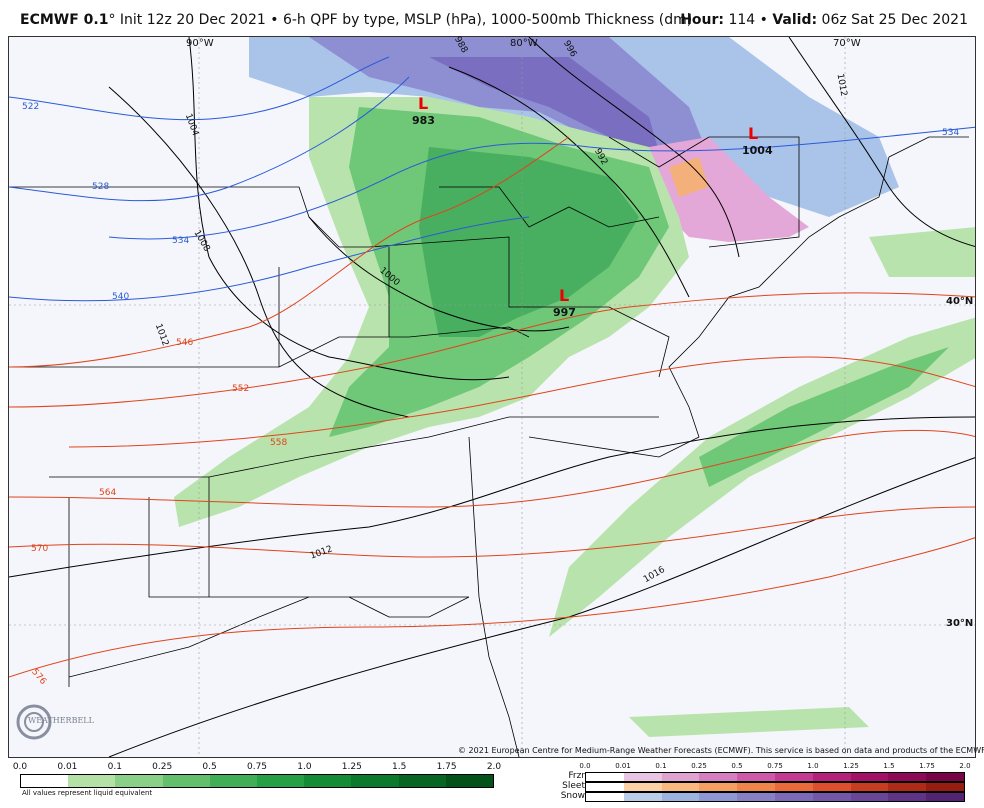 This screenshot has width=984, height=808. Describe the element at coordinates (623, 766) in the screenshot. I see `ptype-legend-tick: 0.01` at that location.